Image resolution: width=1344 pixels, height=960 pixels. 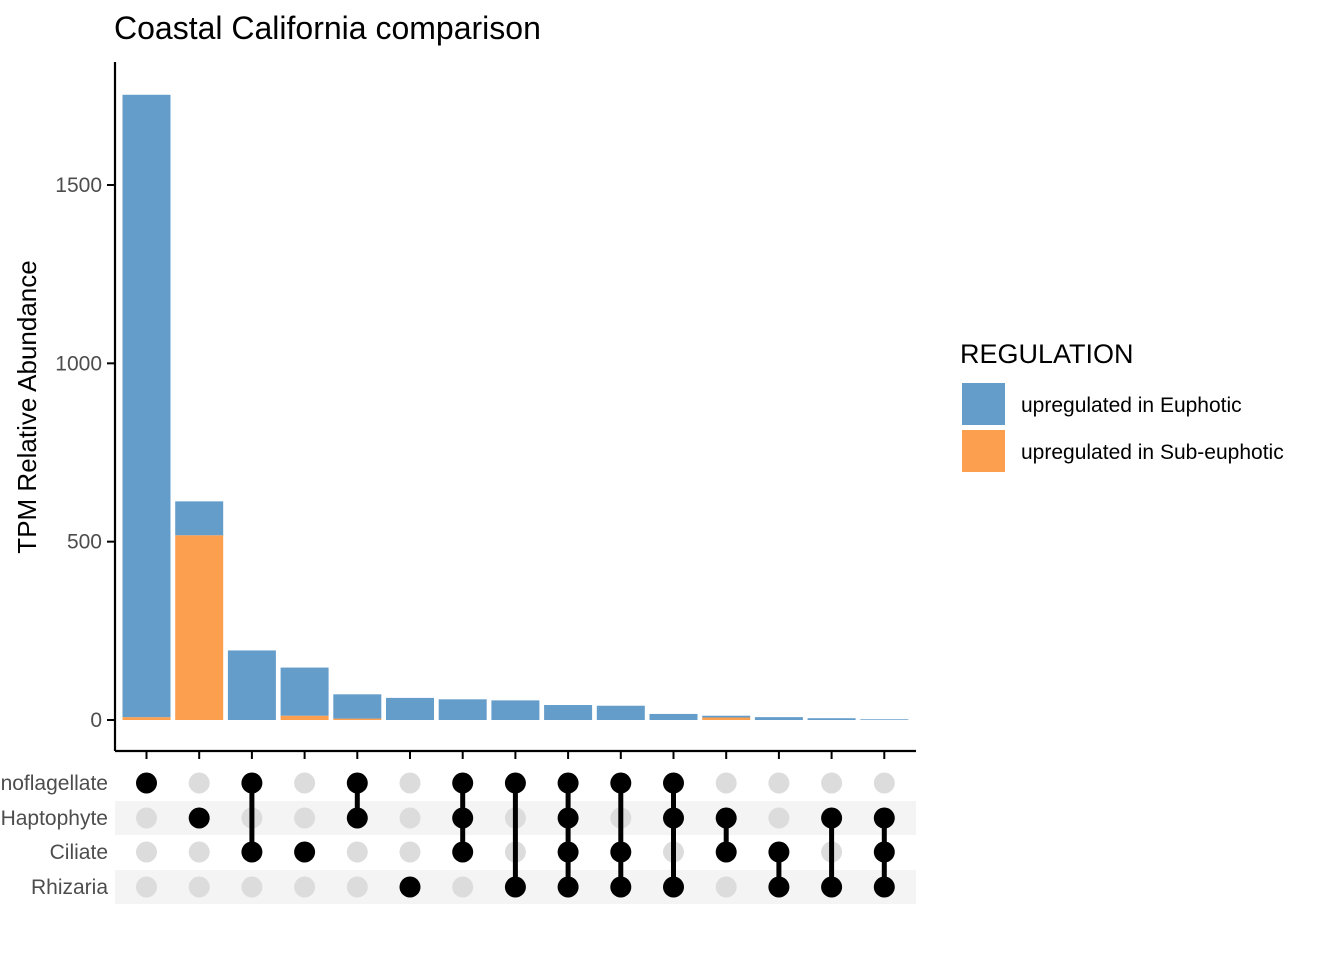 What do you see at coordinates (54, 835) in the screenshot?
I see `set-labels: Dinoflagellate Haptophyte Ciliate Rhizaria` at bounding box center [54, 835].